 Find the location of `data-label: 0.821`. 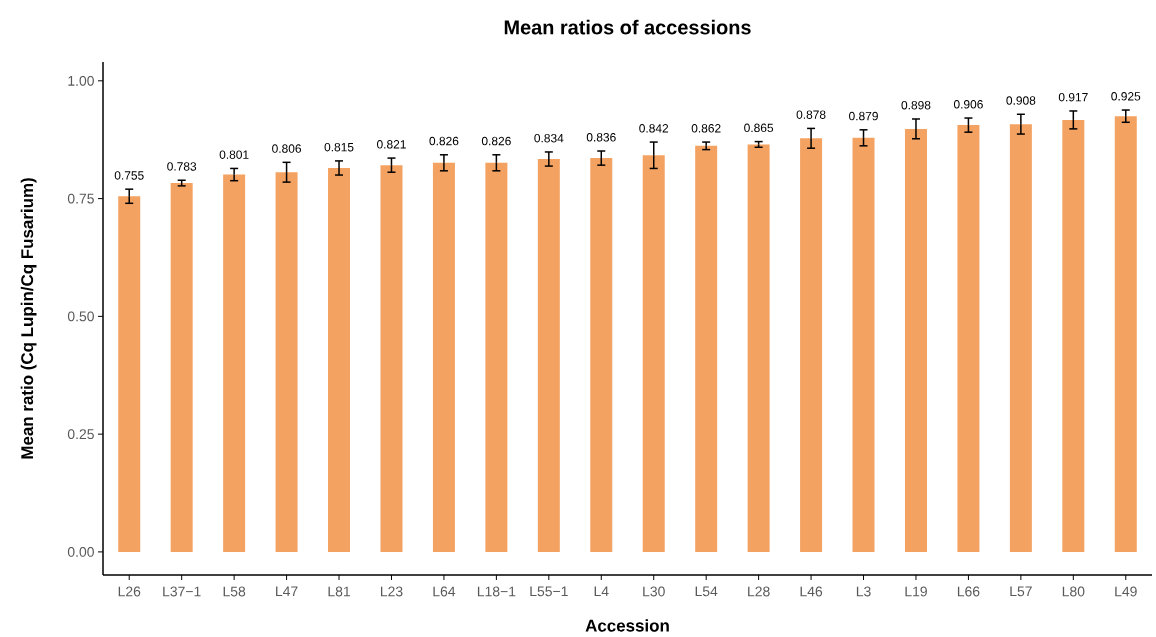

data-label: 0.821 is located at coordinates (391, 144).